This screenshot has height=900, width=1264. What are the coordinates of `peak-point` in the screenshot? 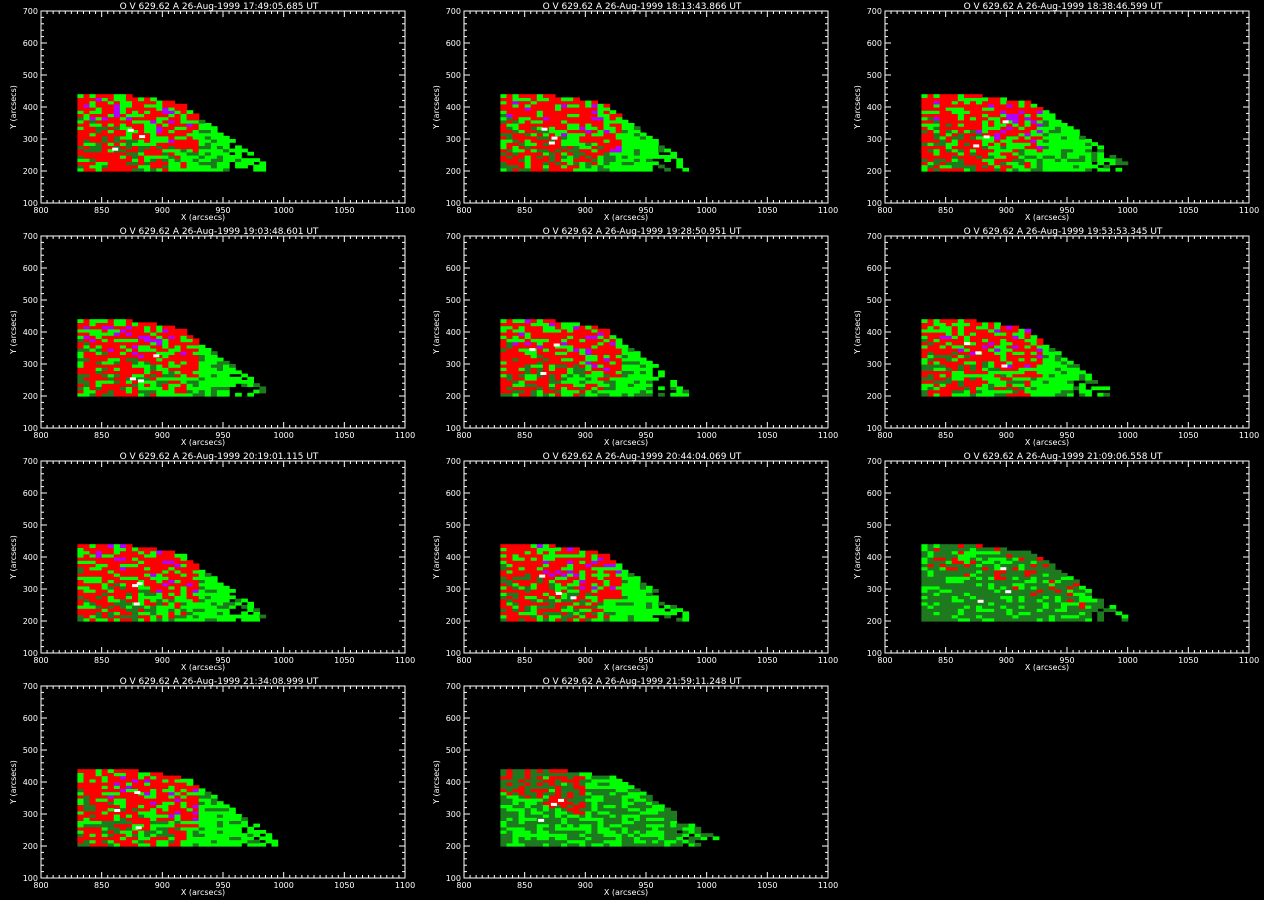 It's located at (543, 373).